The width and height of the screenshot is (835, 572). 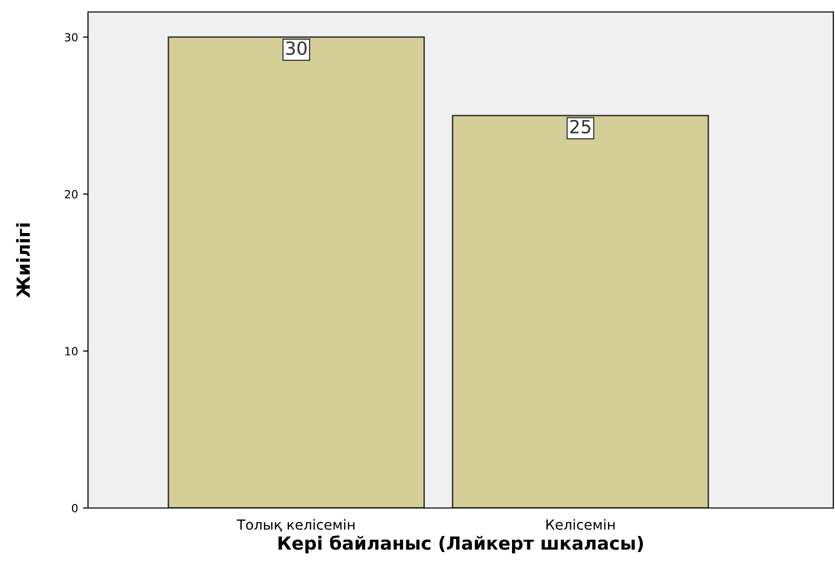 I want to click on y-tick-label: 0, so click(x=75, y=508).